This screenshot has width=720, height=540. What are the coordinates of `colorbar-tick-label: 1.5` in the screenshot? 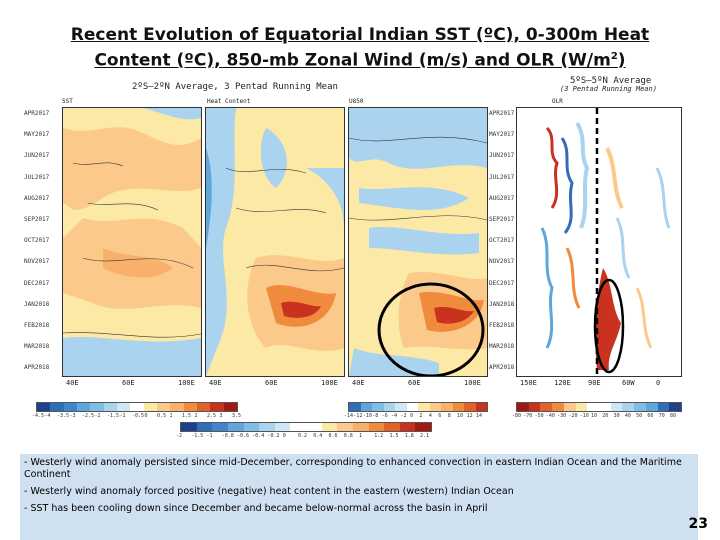 It's located at (394, 436).